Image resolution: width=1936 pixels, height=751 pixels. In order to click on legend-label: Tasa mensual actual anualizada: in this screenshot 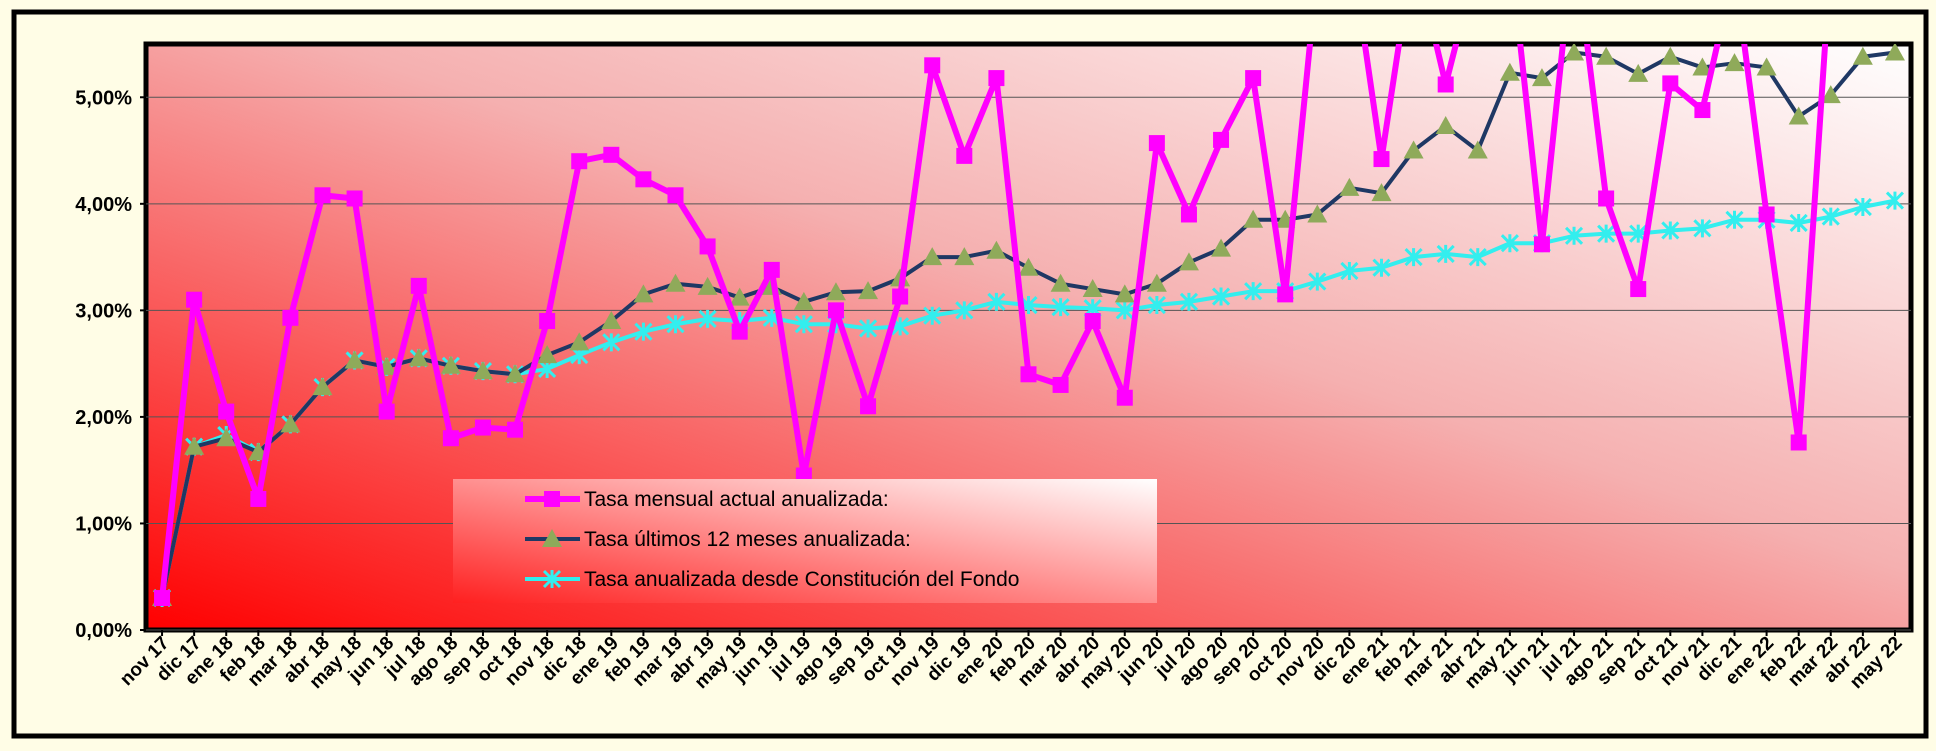, I will do `click(736, 499)`.